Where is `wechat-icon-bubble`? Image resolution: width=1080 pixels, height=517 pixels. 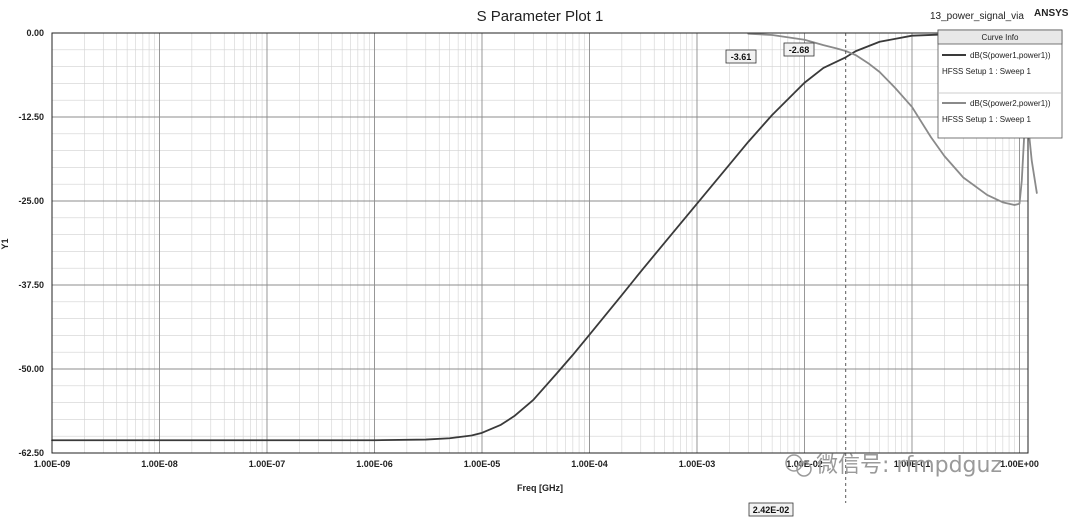 wechat-icon-bubble is located at coordinates (804, 469).